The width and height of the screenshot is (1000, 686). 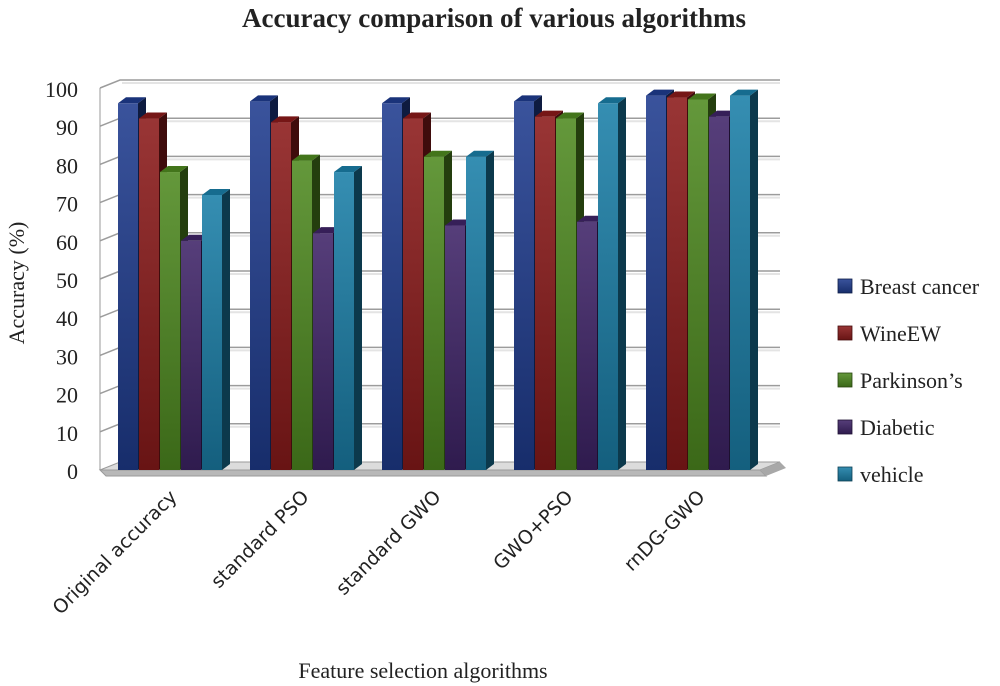 I want to click on legend-label: Breast cancer, so click(x=920, y=286).